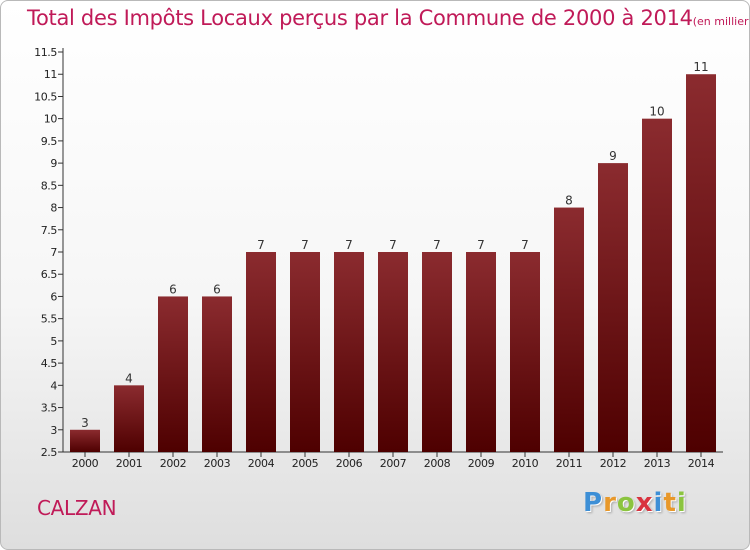 The width and height of the screenshot is (750, 550). What do you see at coordinates (85, 463) in the screenshot?
I see `x-tick-label: 2000` at bounding box center [85, 463].